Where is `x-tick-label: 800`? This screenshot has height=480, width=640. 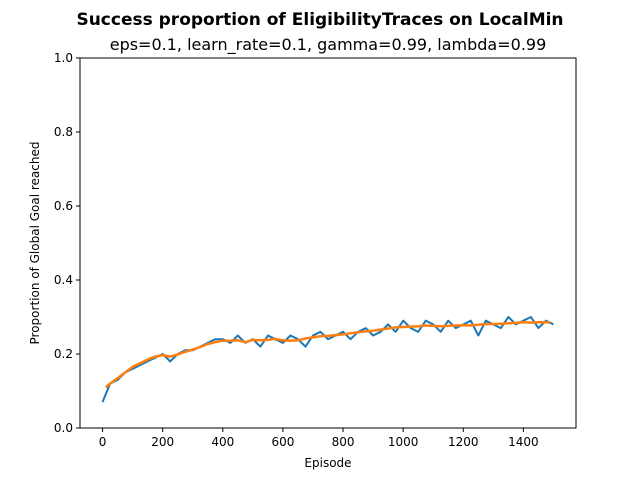
x-tick-label: 800 is located at coordinates (343, 442).